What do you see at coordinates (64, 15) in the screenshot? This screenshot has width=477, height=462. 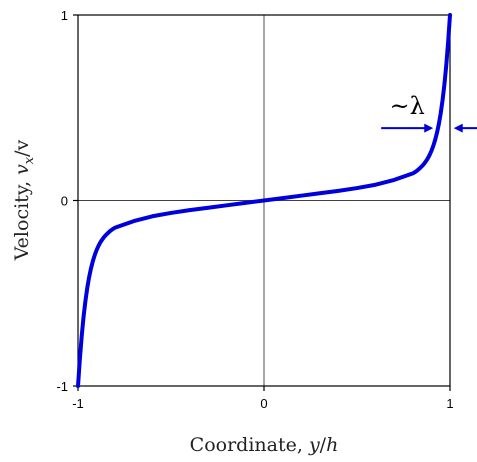 I see `y-tick-label: 1` at bounding box center [64, 15].